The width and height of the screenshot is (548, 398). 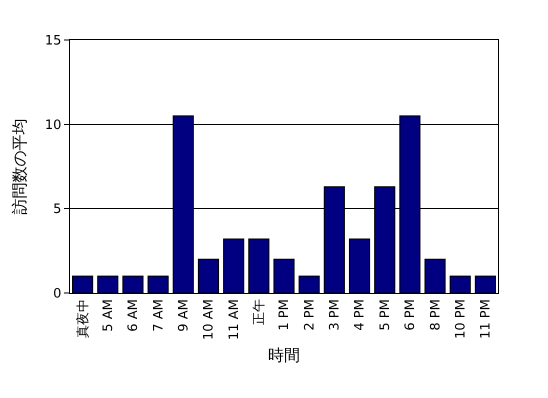 I want to click on x-tick-label: 11 AM, so click(x=234, y=319).